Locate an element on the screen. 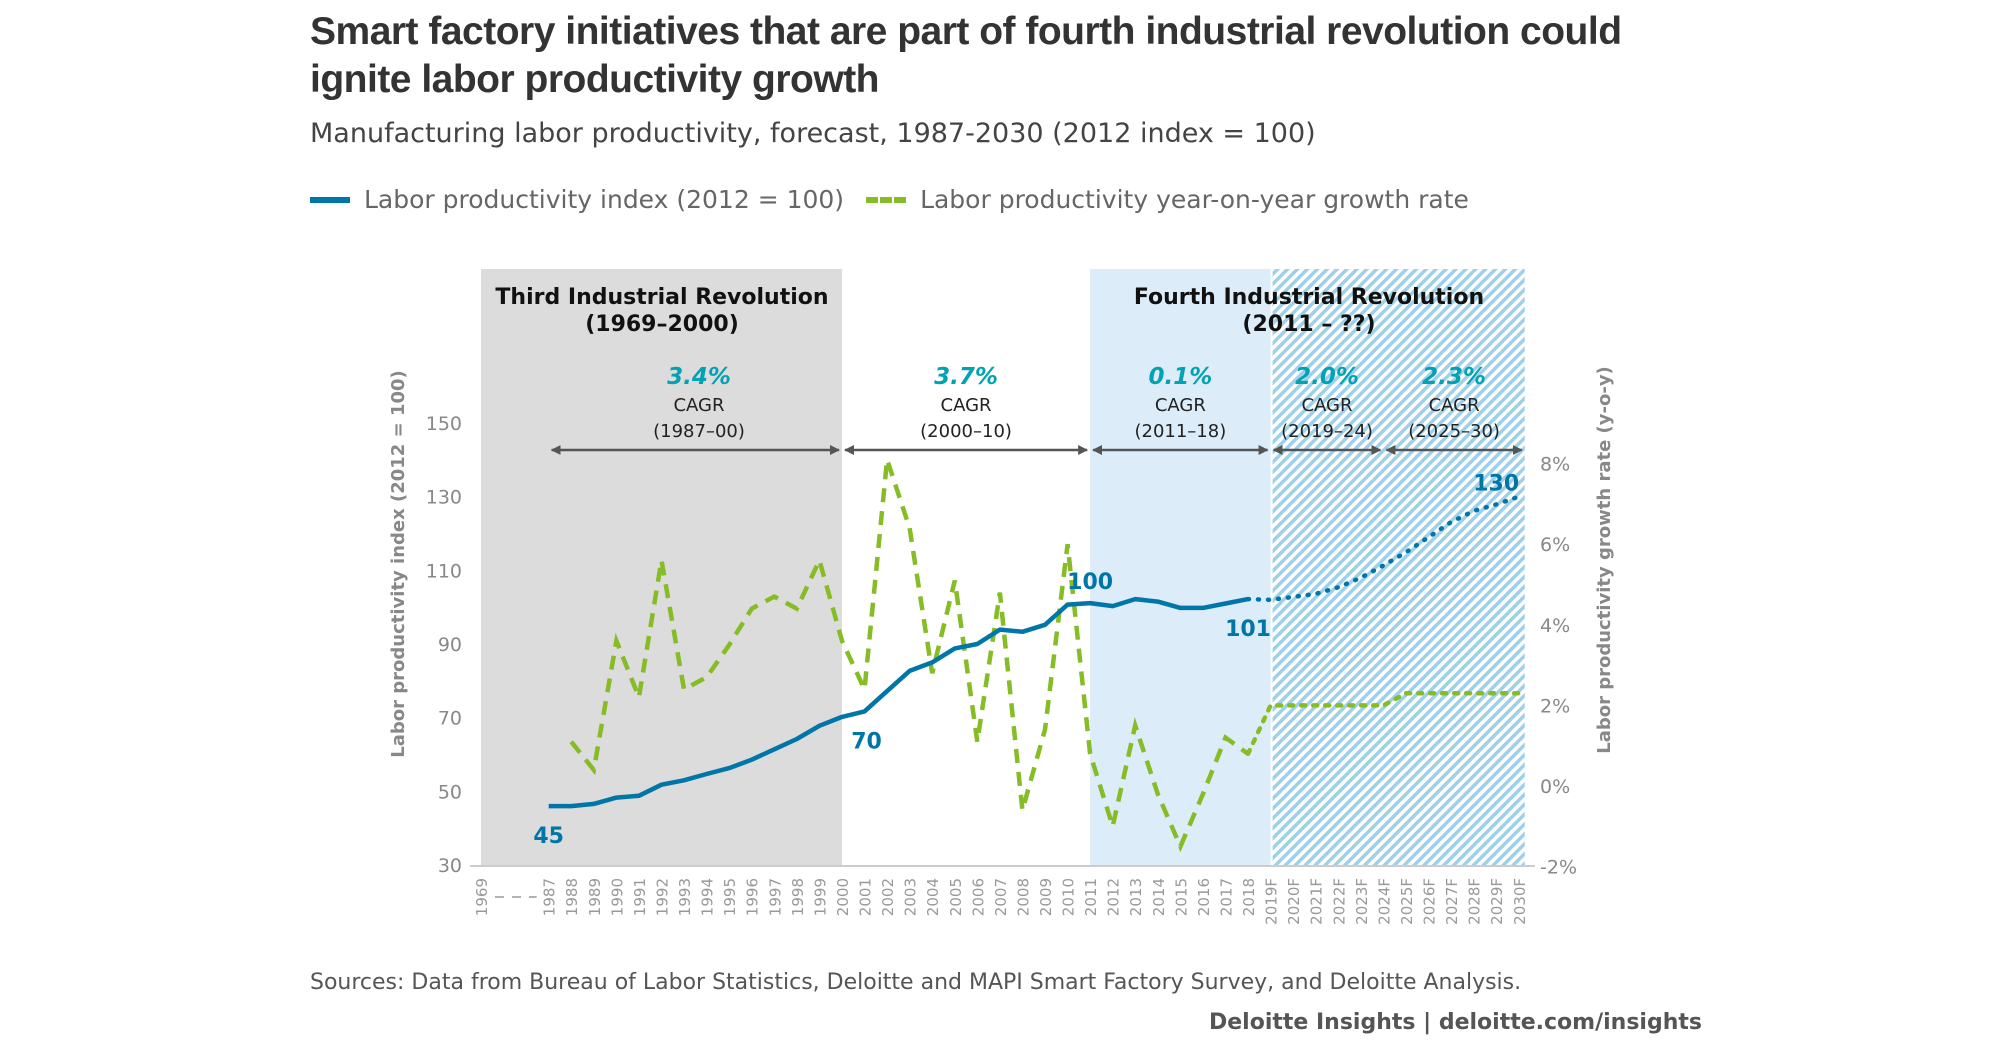  index-data-label: 45 is located at coordinates (548, 836).